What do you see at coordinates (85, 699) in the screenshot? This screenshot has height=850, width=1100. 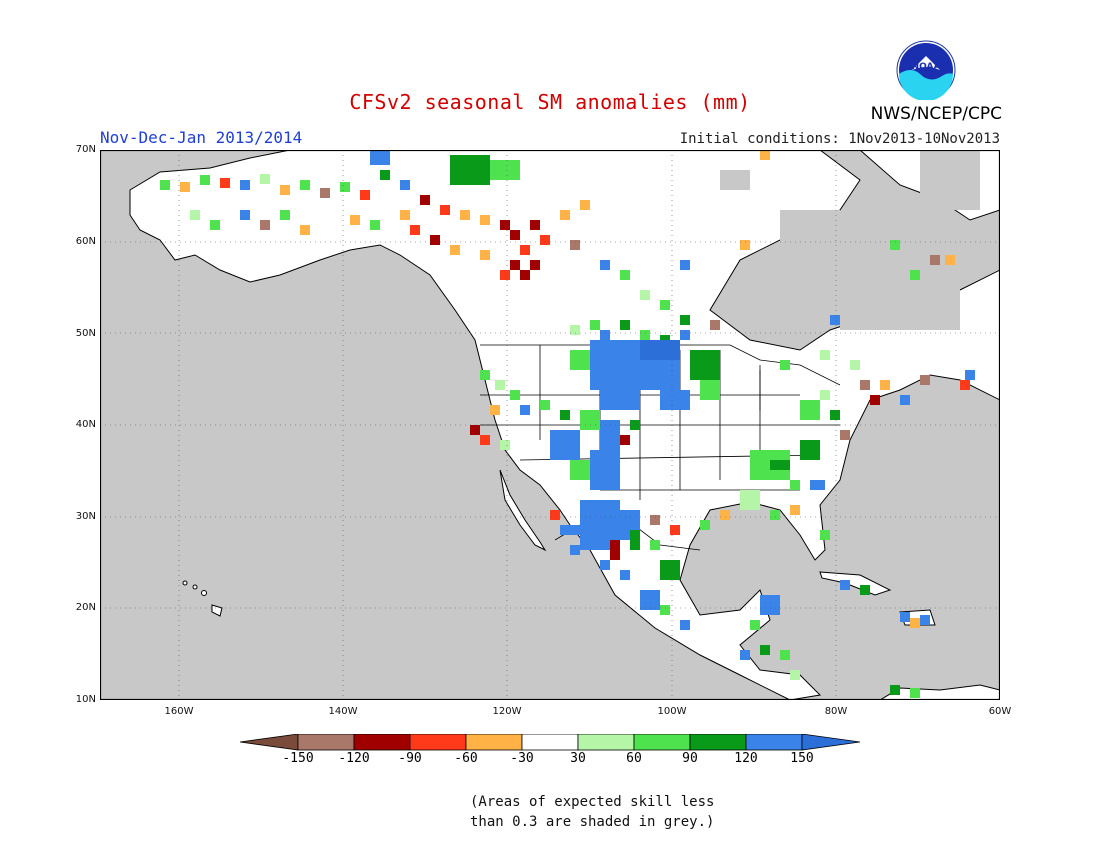 I see `lat-label: 10N` at bounding box center [85, 699].